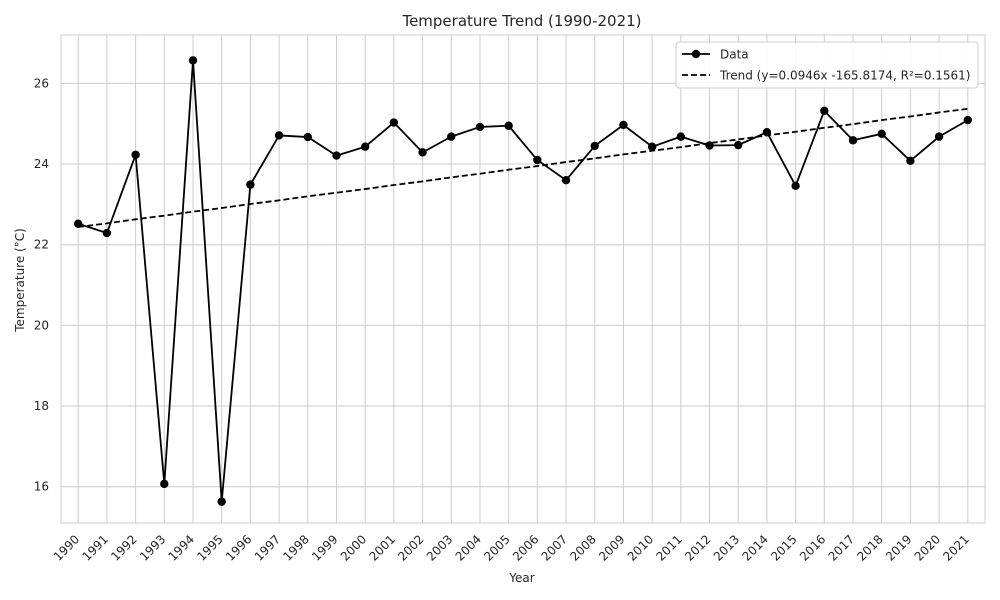 This screenshot has height=600, width=1000. Describe the element at coordinates (20, 280) in the screenshot. I see `y-axis-label: Temperature (°C)` at that location.